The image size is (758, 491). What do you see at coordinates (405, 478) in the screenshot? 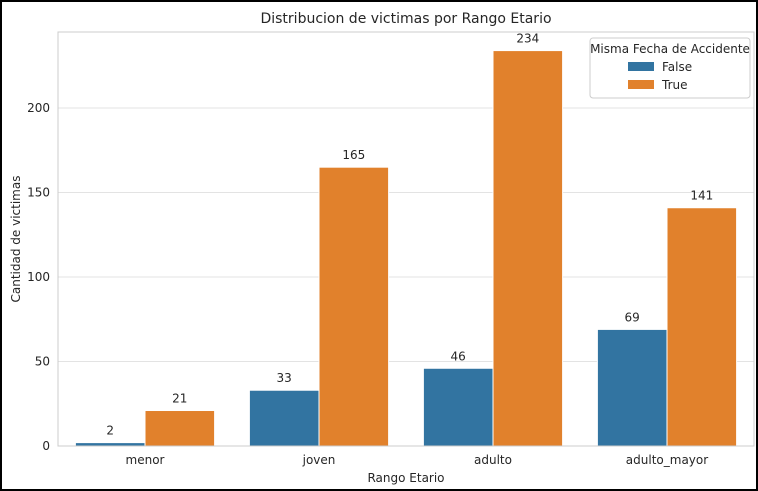
I see `x-axis-label: Rango Etario` at bounding box center [405, 478].